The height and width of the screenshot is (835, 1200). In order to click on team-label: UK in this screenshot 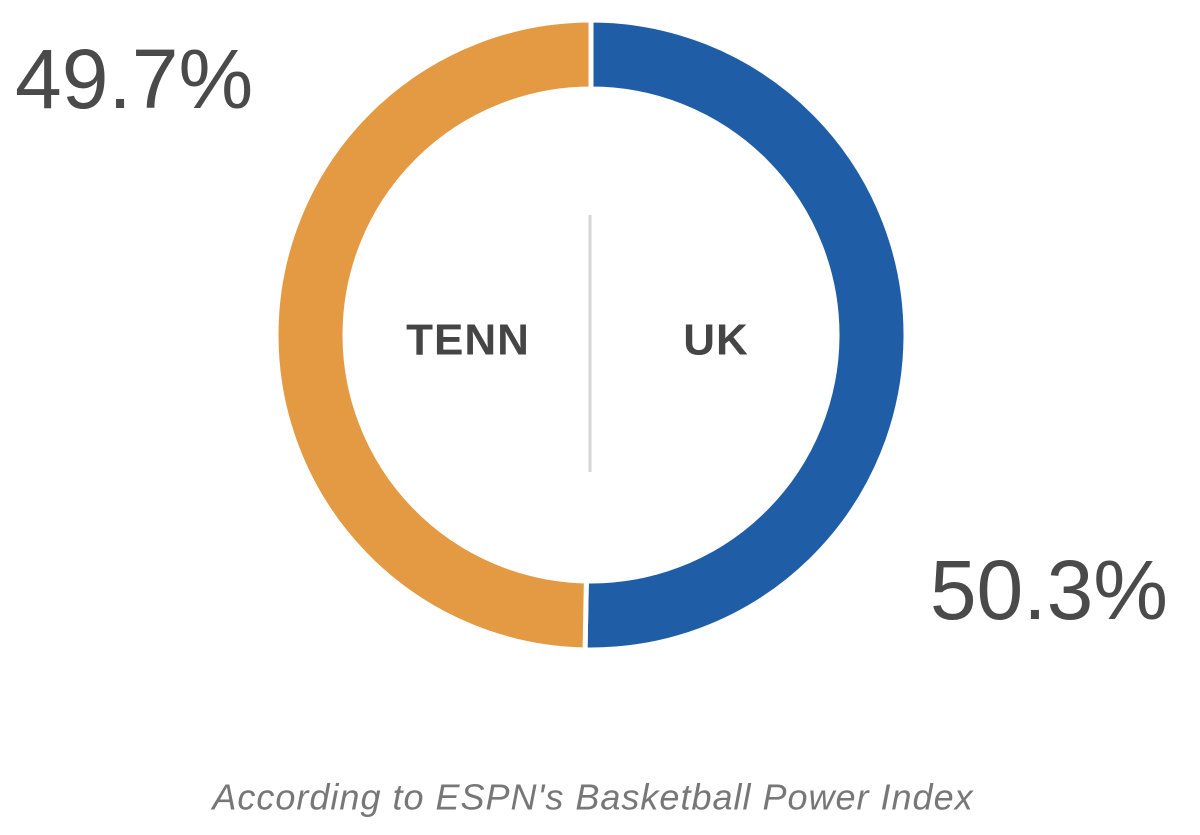, I will do `click(716, 340)`.